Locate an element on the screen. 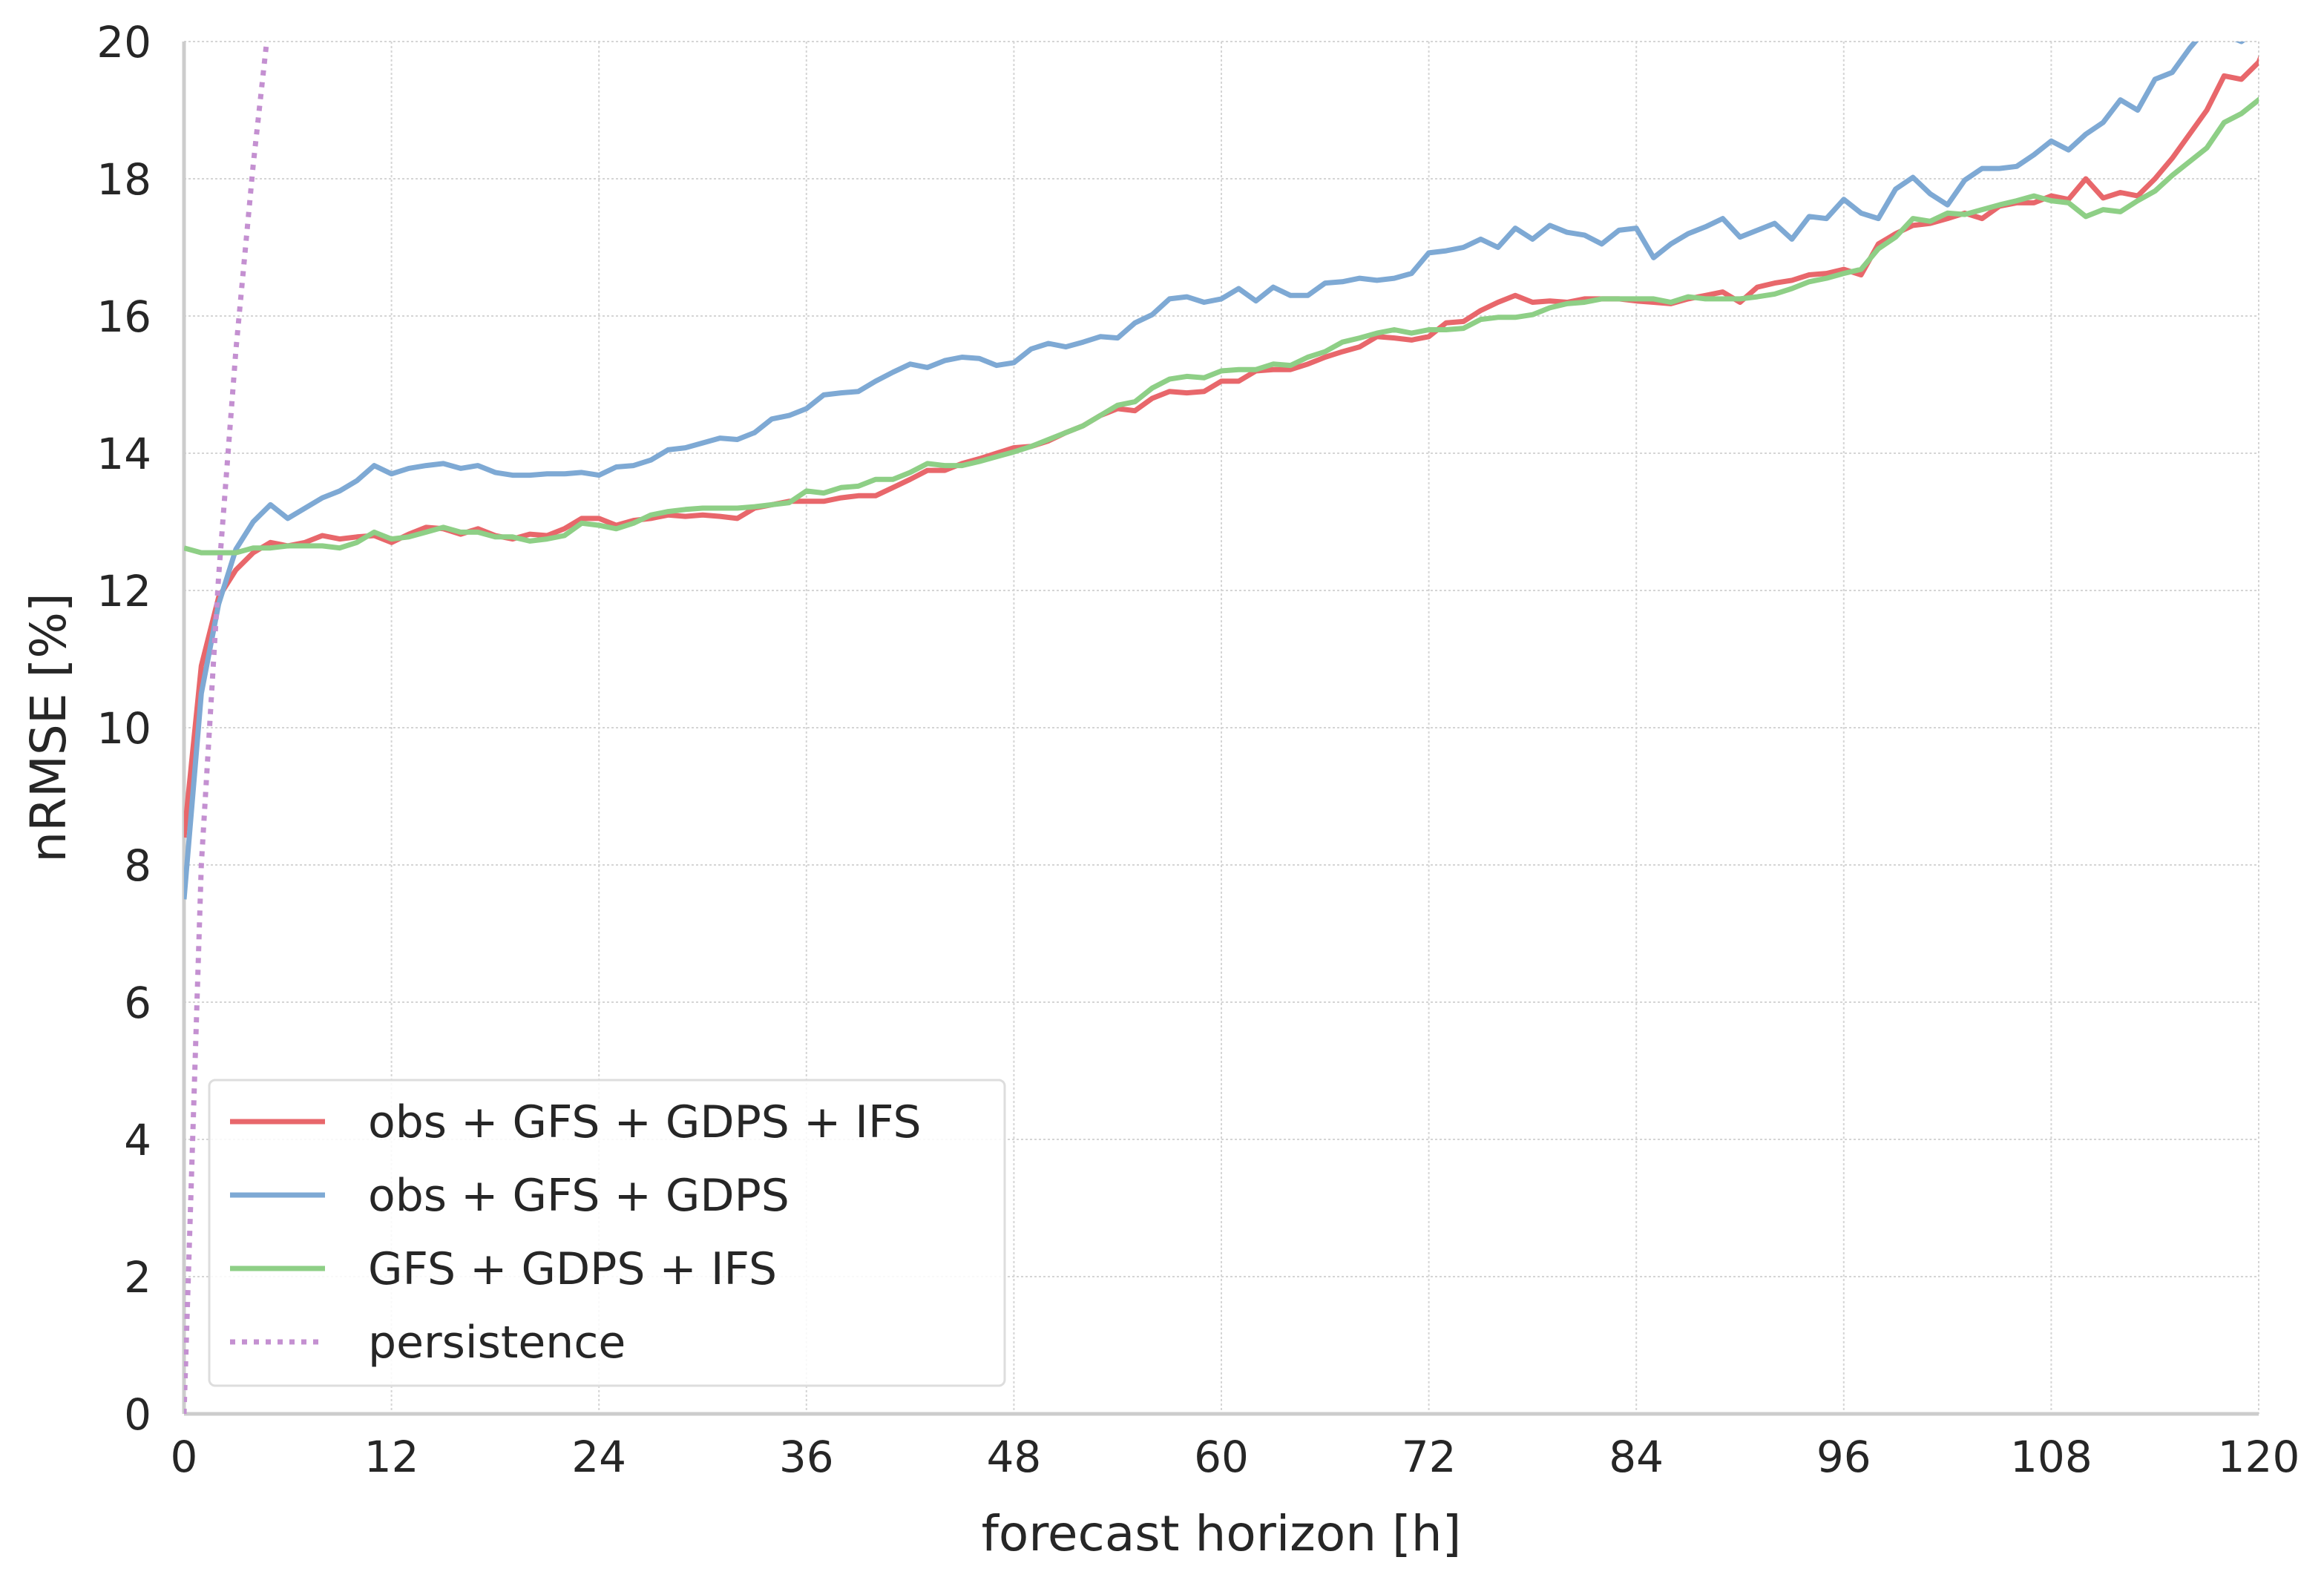 This screenshot has height=1583, width=2324. x-tick-label: 108 is located at coordinates (2051, 1457).